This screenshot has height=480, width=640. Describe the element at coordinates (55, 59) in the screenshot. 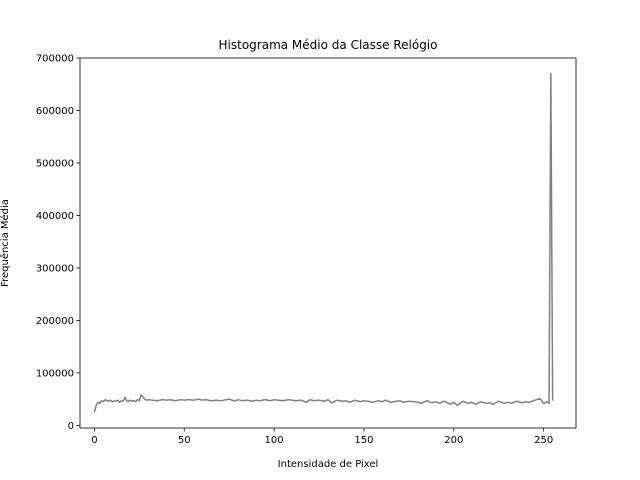

I see `y-tick-label: 700000` at that location.